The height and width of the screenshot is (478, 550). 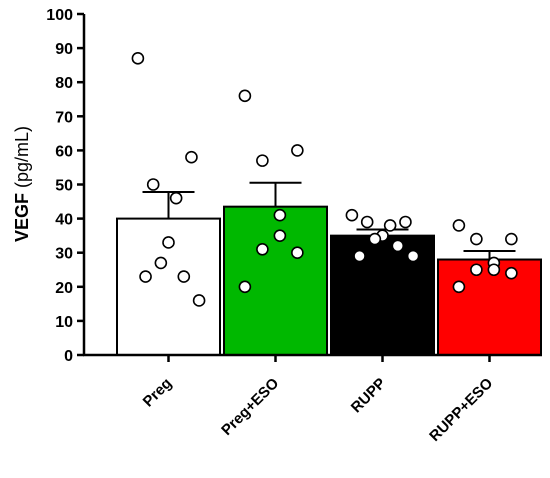 What do you see at coordinates (64, 254) in the screenshot?
I see `y-tick-label: 30` at bounding box center [64, 254].